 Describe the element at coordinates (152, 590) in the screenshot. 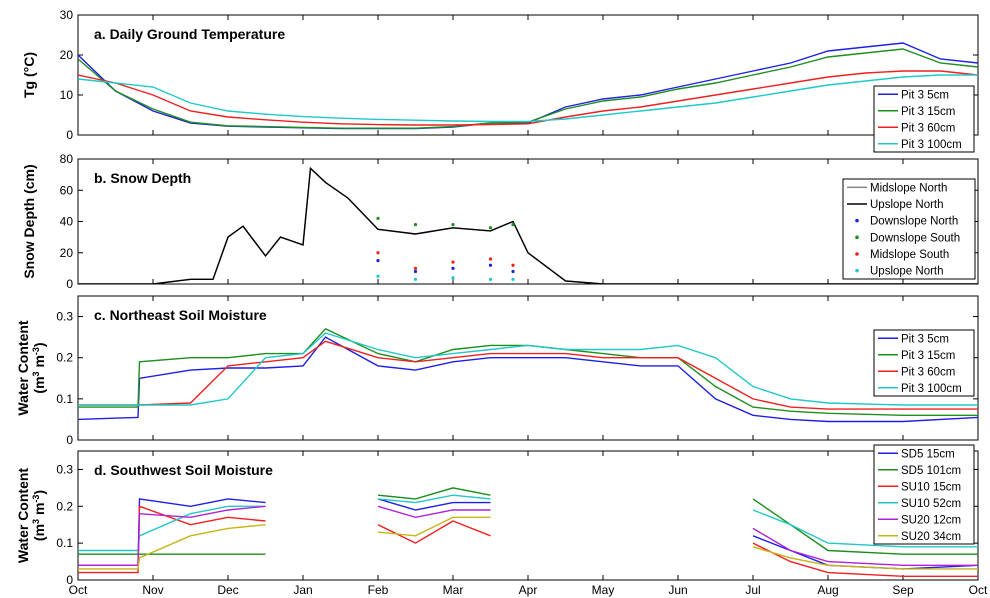

I see `x-tick-label: Nov` at that location.